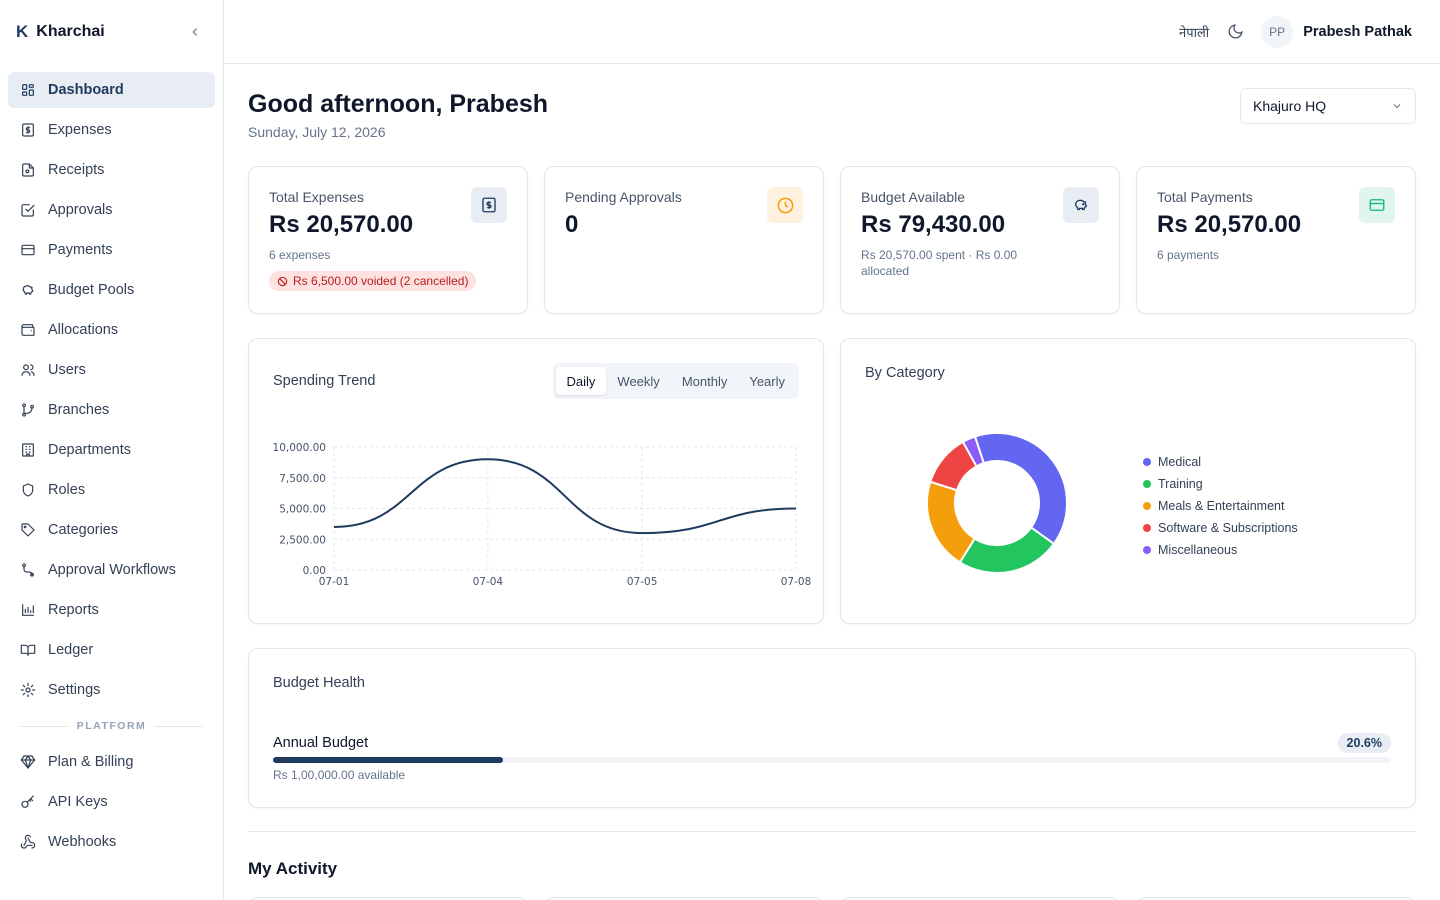 The height and width of the screenshot is (900, 1440). I want to click on avatar: PP, so click(1277, 31).